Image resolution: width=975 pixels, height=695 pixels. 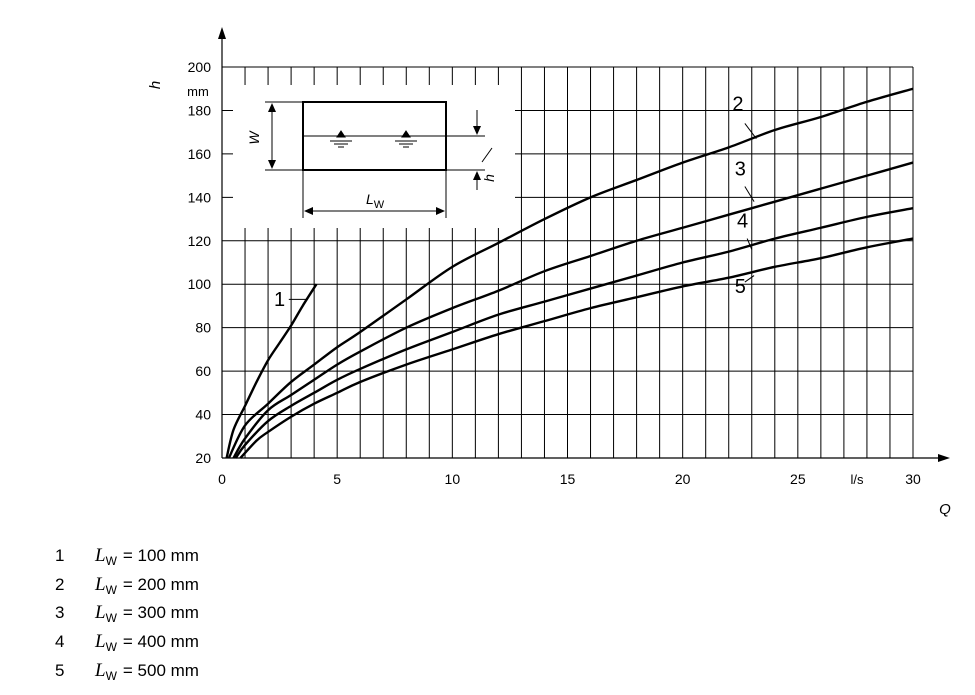 I want to click on curve-label-4: 4, so click(x=742, y=222).